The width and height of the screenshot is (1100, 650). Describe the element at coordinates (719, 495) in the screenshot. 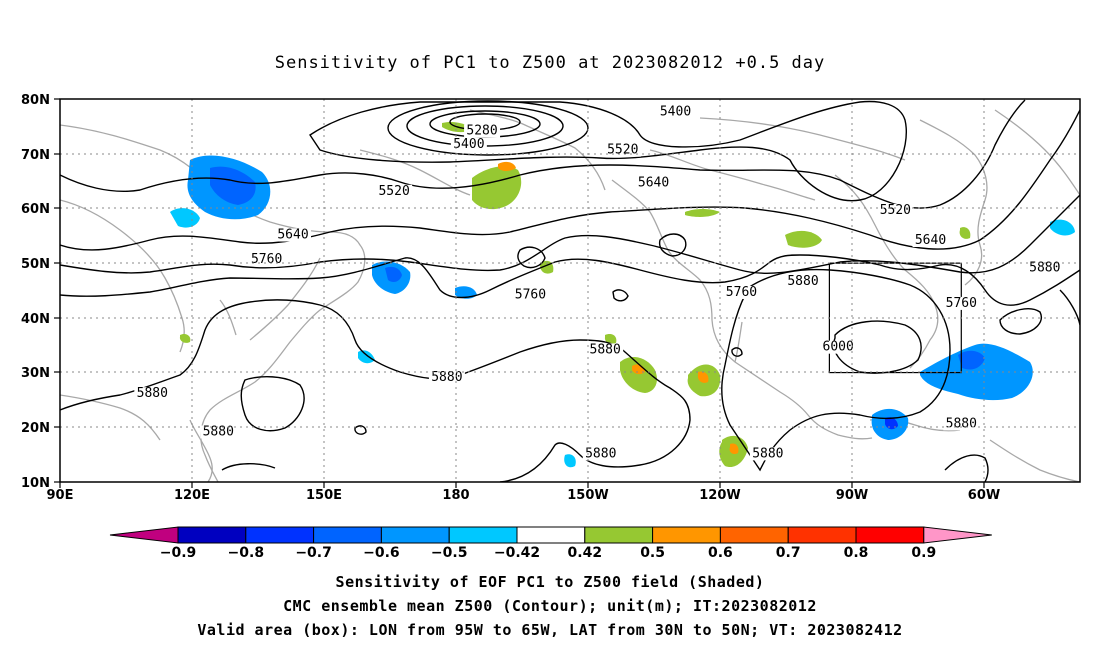

I see `lon-label: 120W` at that location.